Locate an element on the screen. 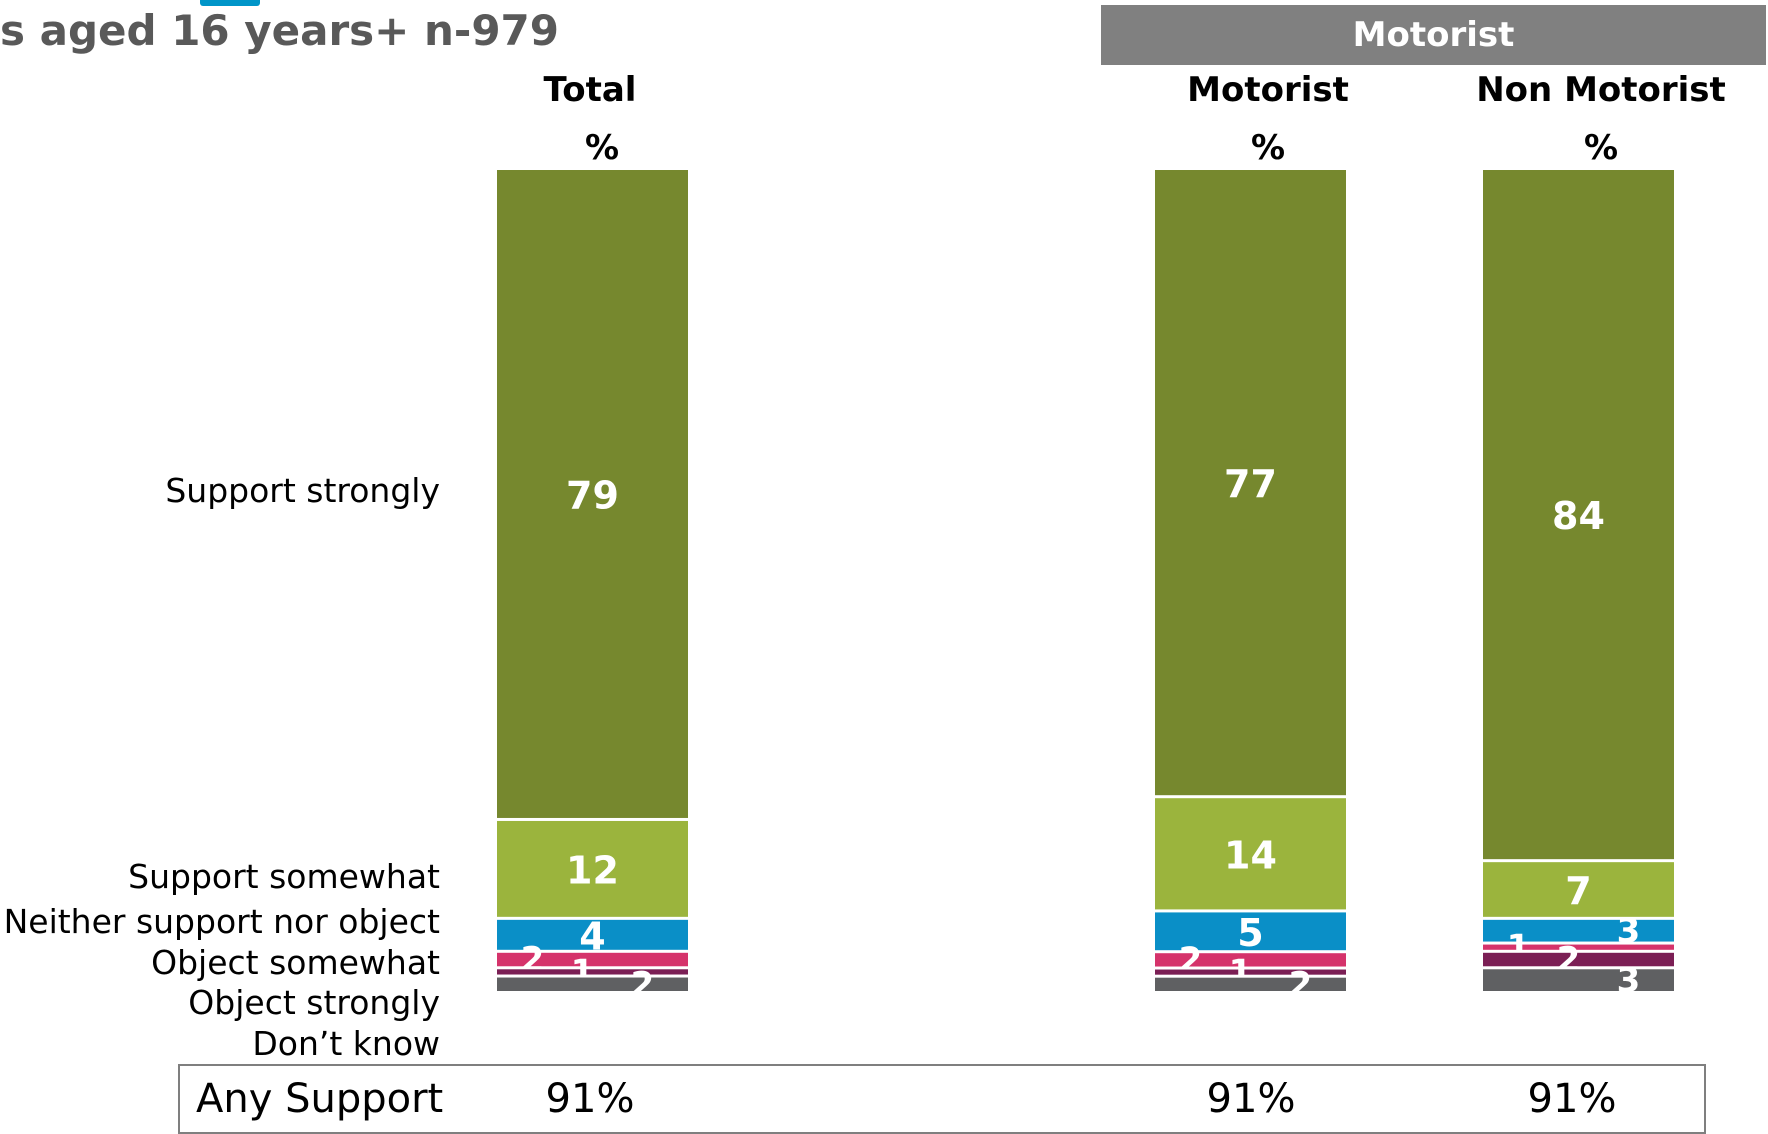 This screenshot has height=1134, width=1768. bar-non-motorist-dont-know is located at coordinates (1578, 980).